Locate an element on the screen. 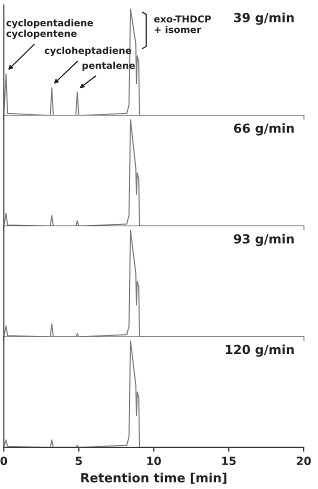  annotation: 39 g/min is located at coordinates (264, 18).